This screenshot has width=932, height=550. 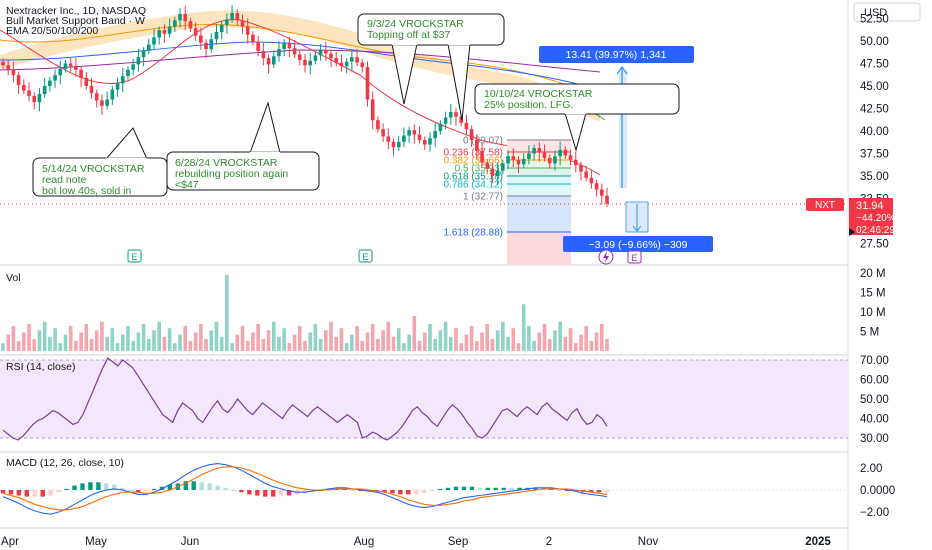 I want to click on last-price-countdown: 02:46:29, so click(x=875, y=230).